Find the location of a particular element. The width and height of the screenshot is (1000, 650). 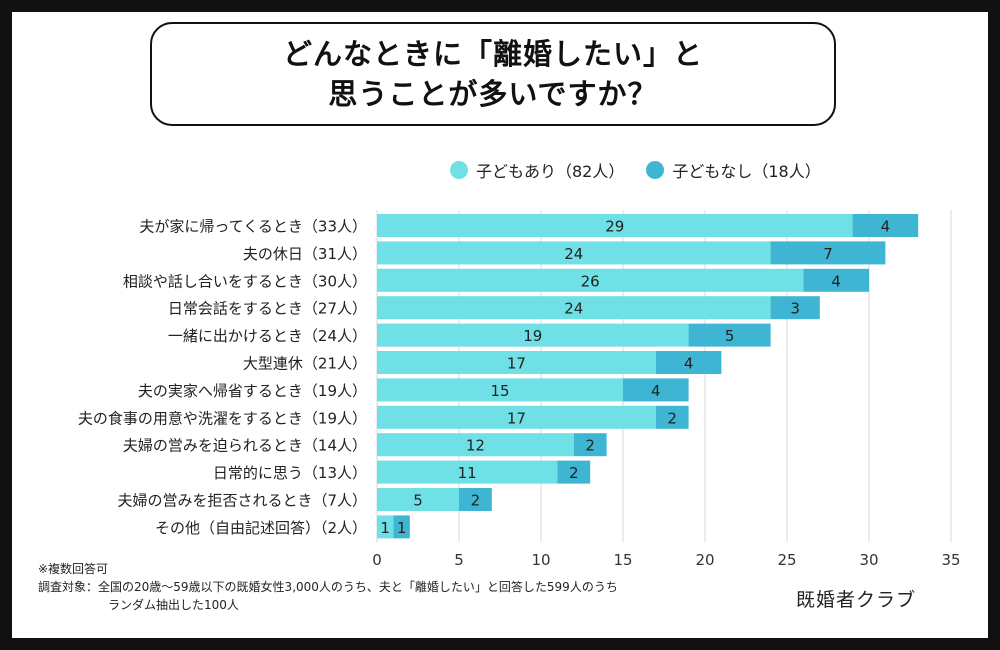

x-tick-label: 15 is located at coordinates (622, 560).